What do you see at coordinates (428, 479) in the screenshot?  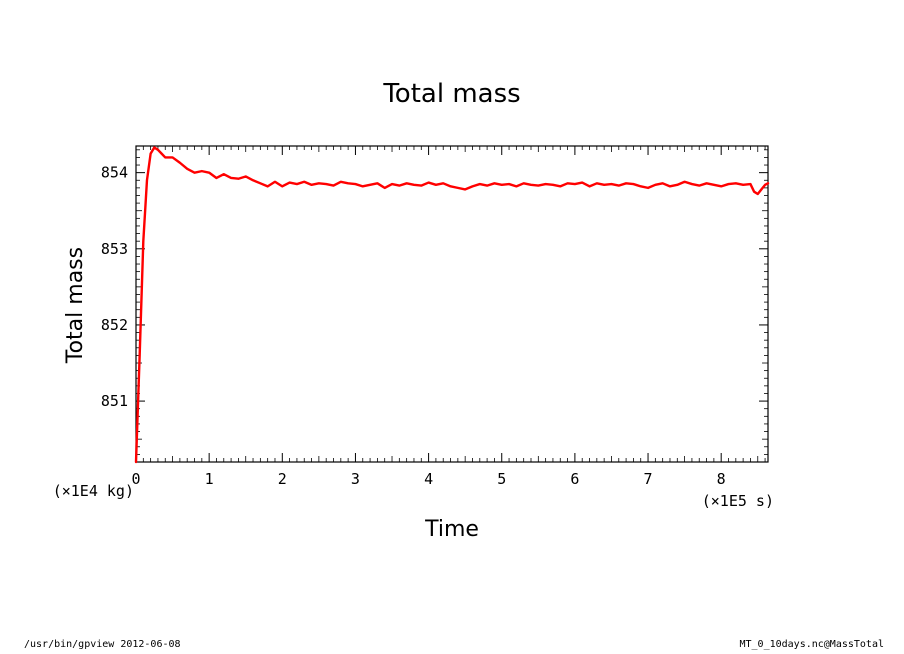 I see `x-tick-label: 4` at bounding box center [428, 479].